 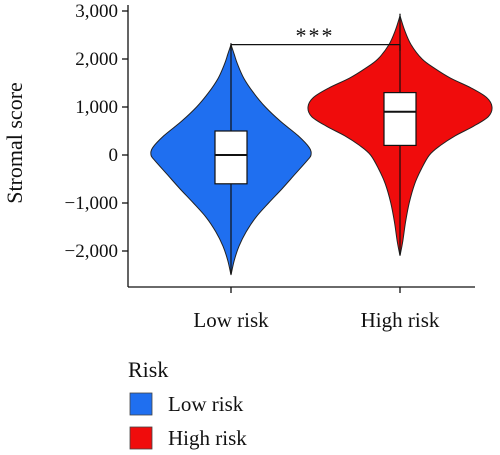 I want to click on y-tick-label: −2,000, so click(x=91, y=251).